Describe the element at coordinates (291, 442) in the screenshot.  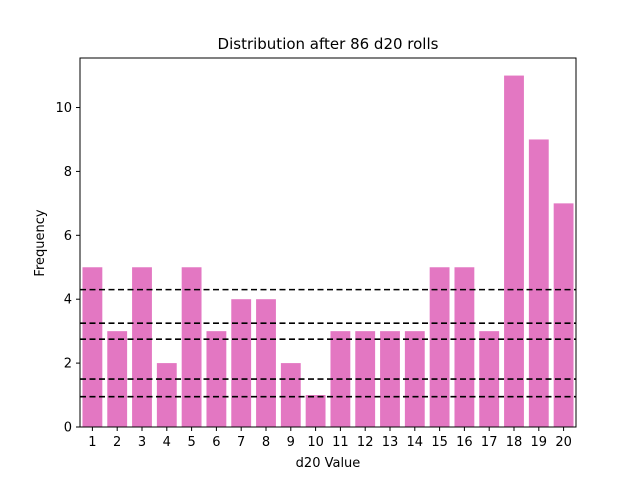
I see `x-tick-label-9: 9` at that location.